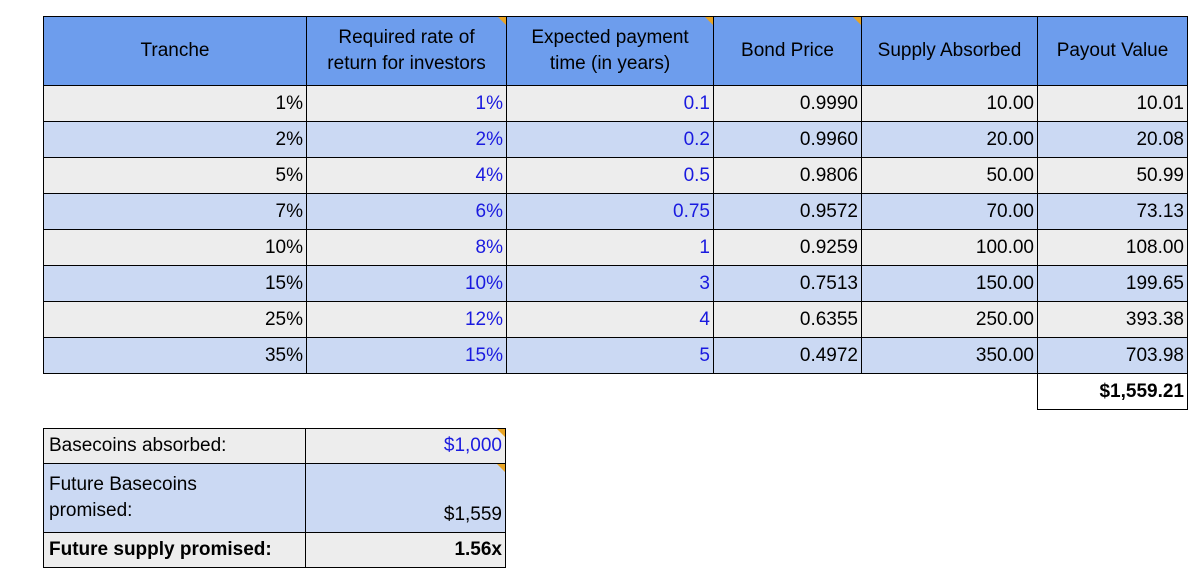  I want to click on cell-payment-time: 0.5, so click(610, 175).